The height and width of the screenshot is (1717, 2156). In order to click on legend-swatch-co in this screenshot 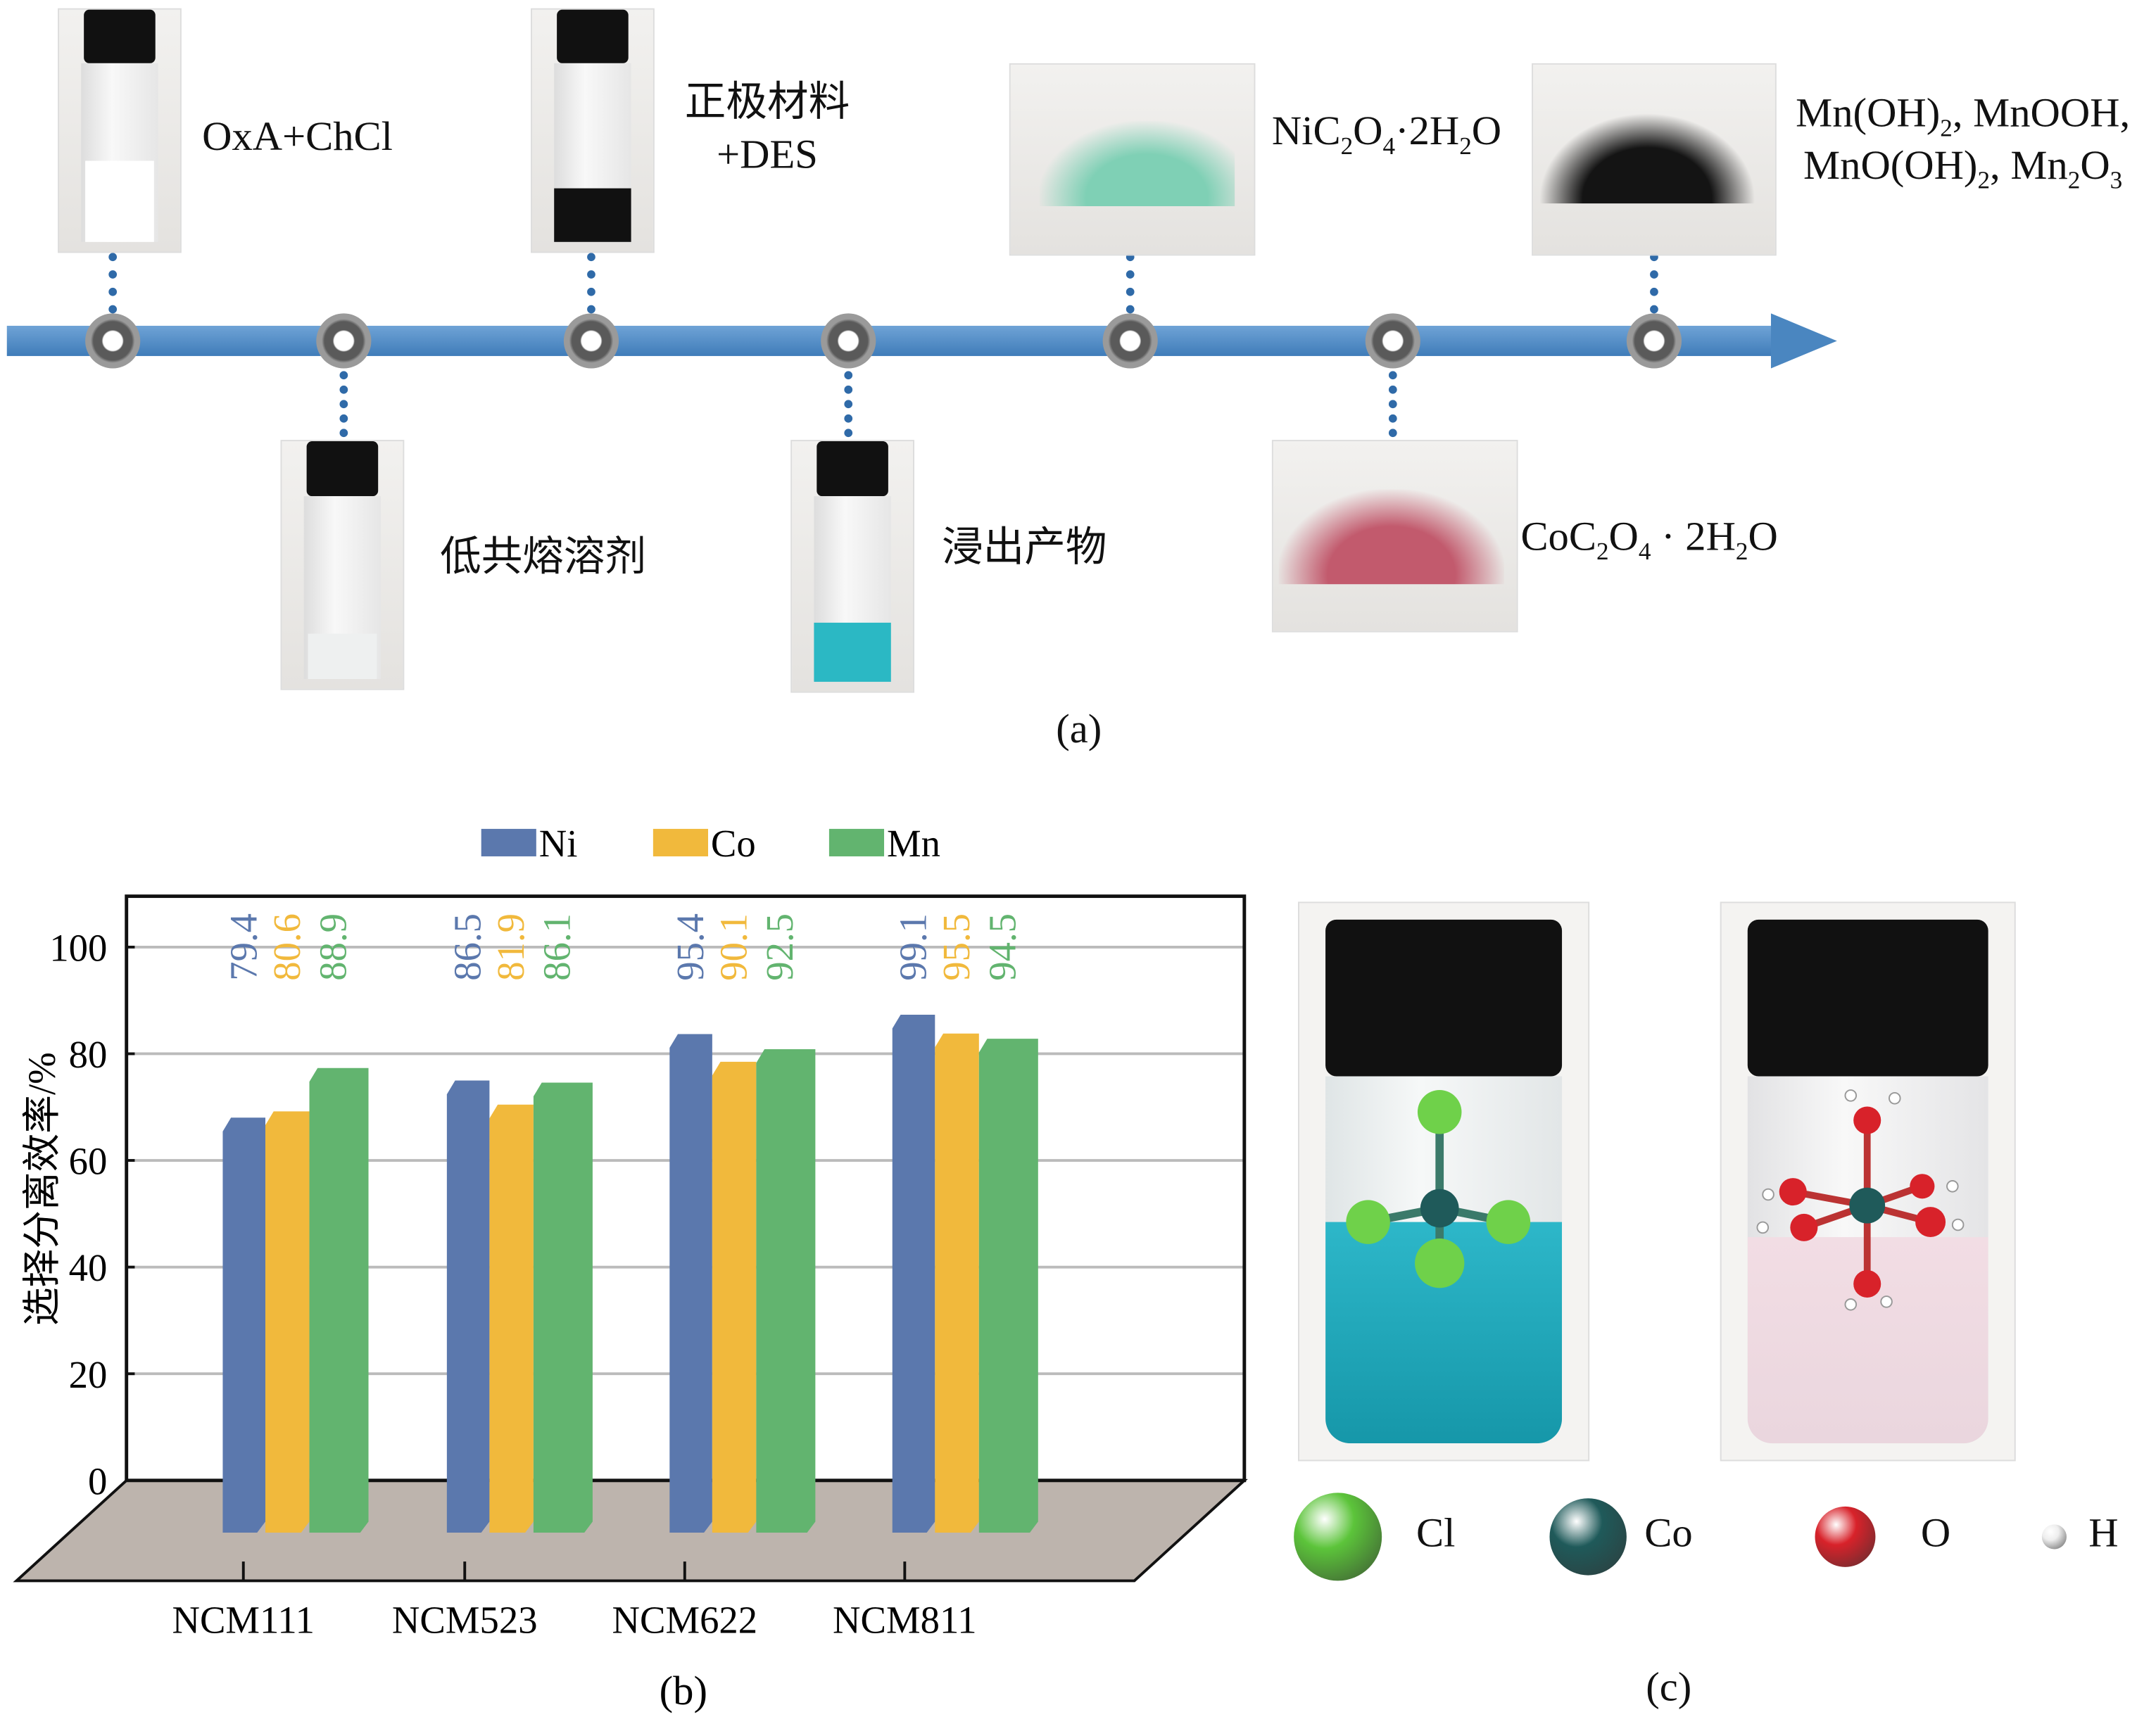, I will do `click(681, 842)`.